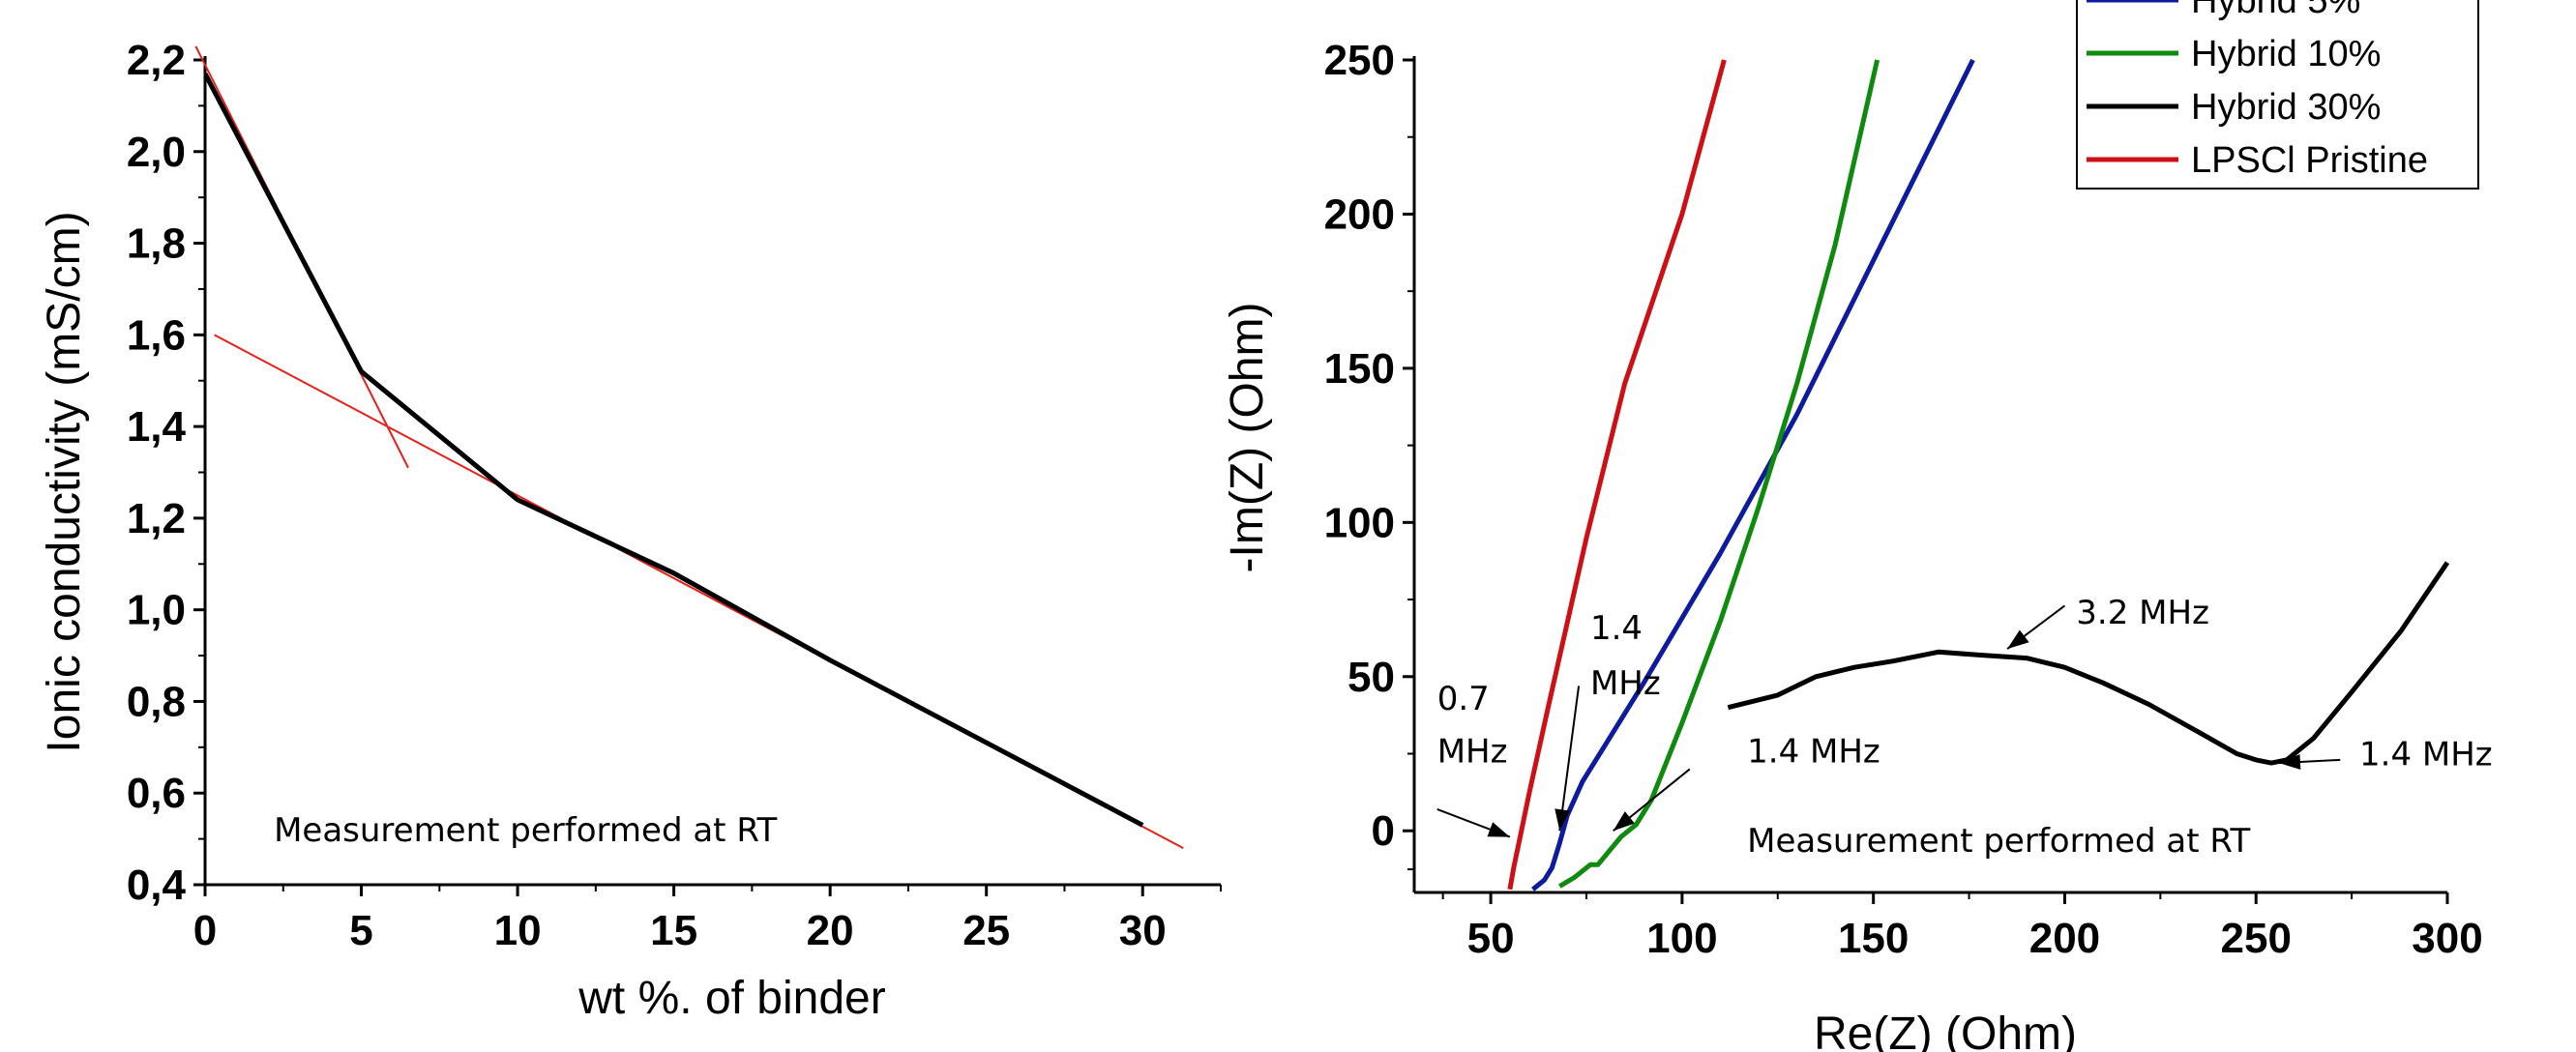  What do you see at coordinates (1359, 60) in the screenshot?
I see `y-tick-label: 250` at bounding box center [1359, 60].